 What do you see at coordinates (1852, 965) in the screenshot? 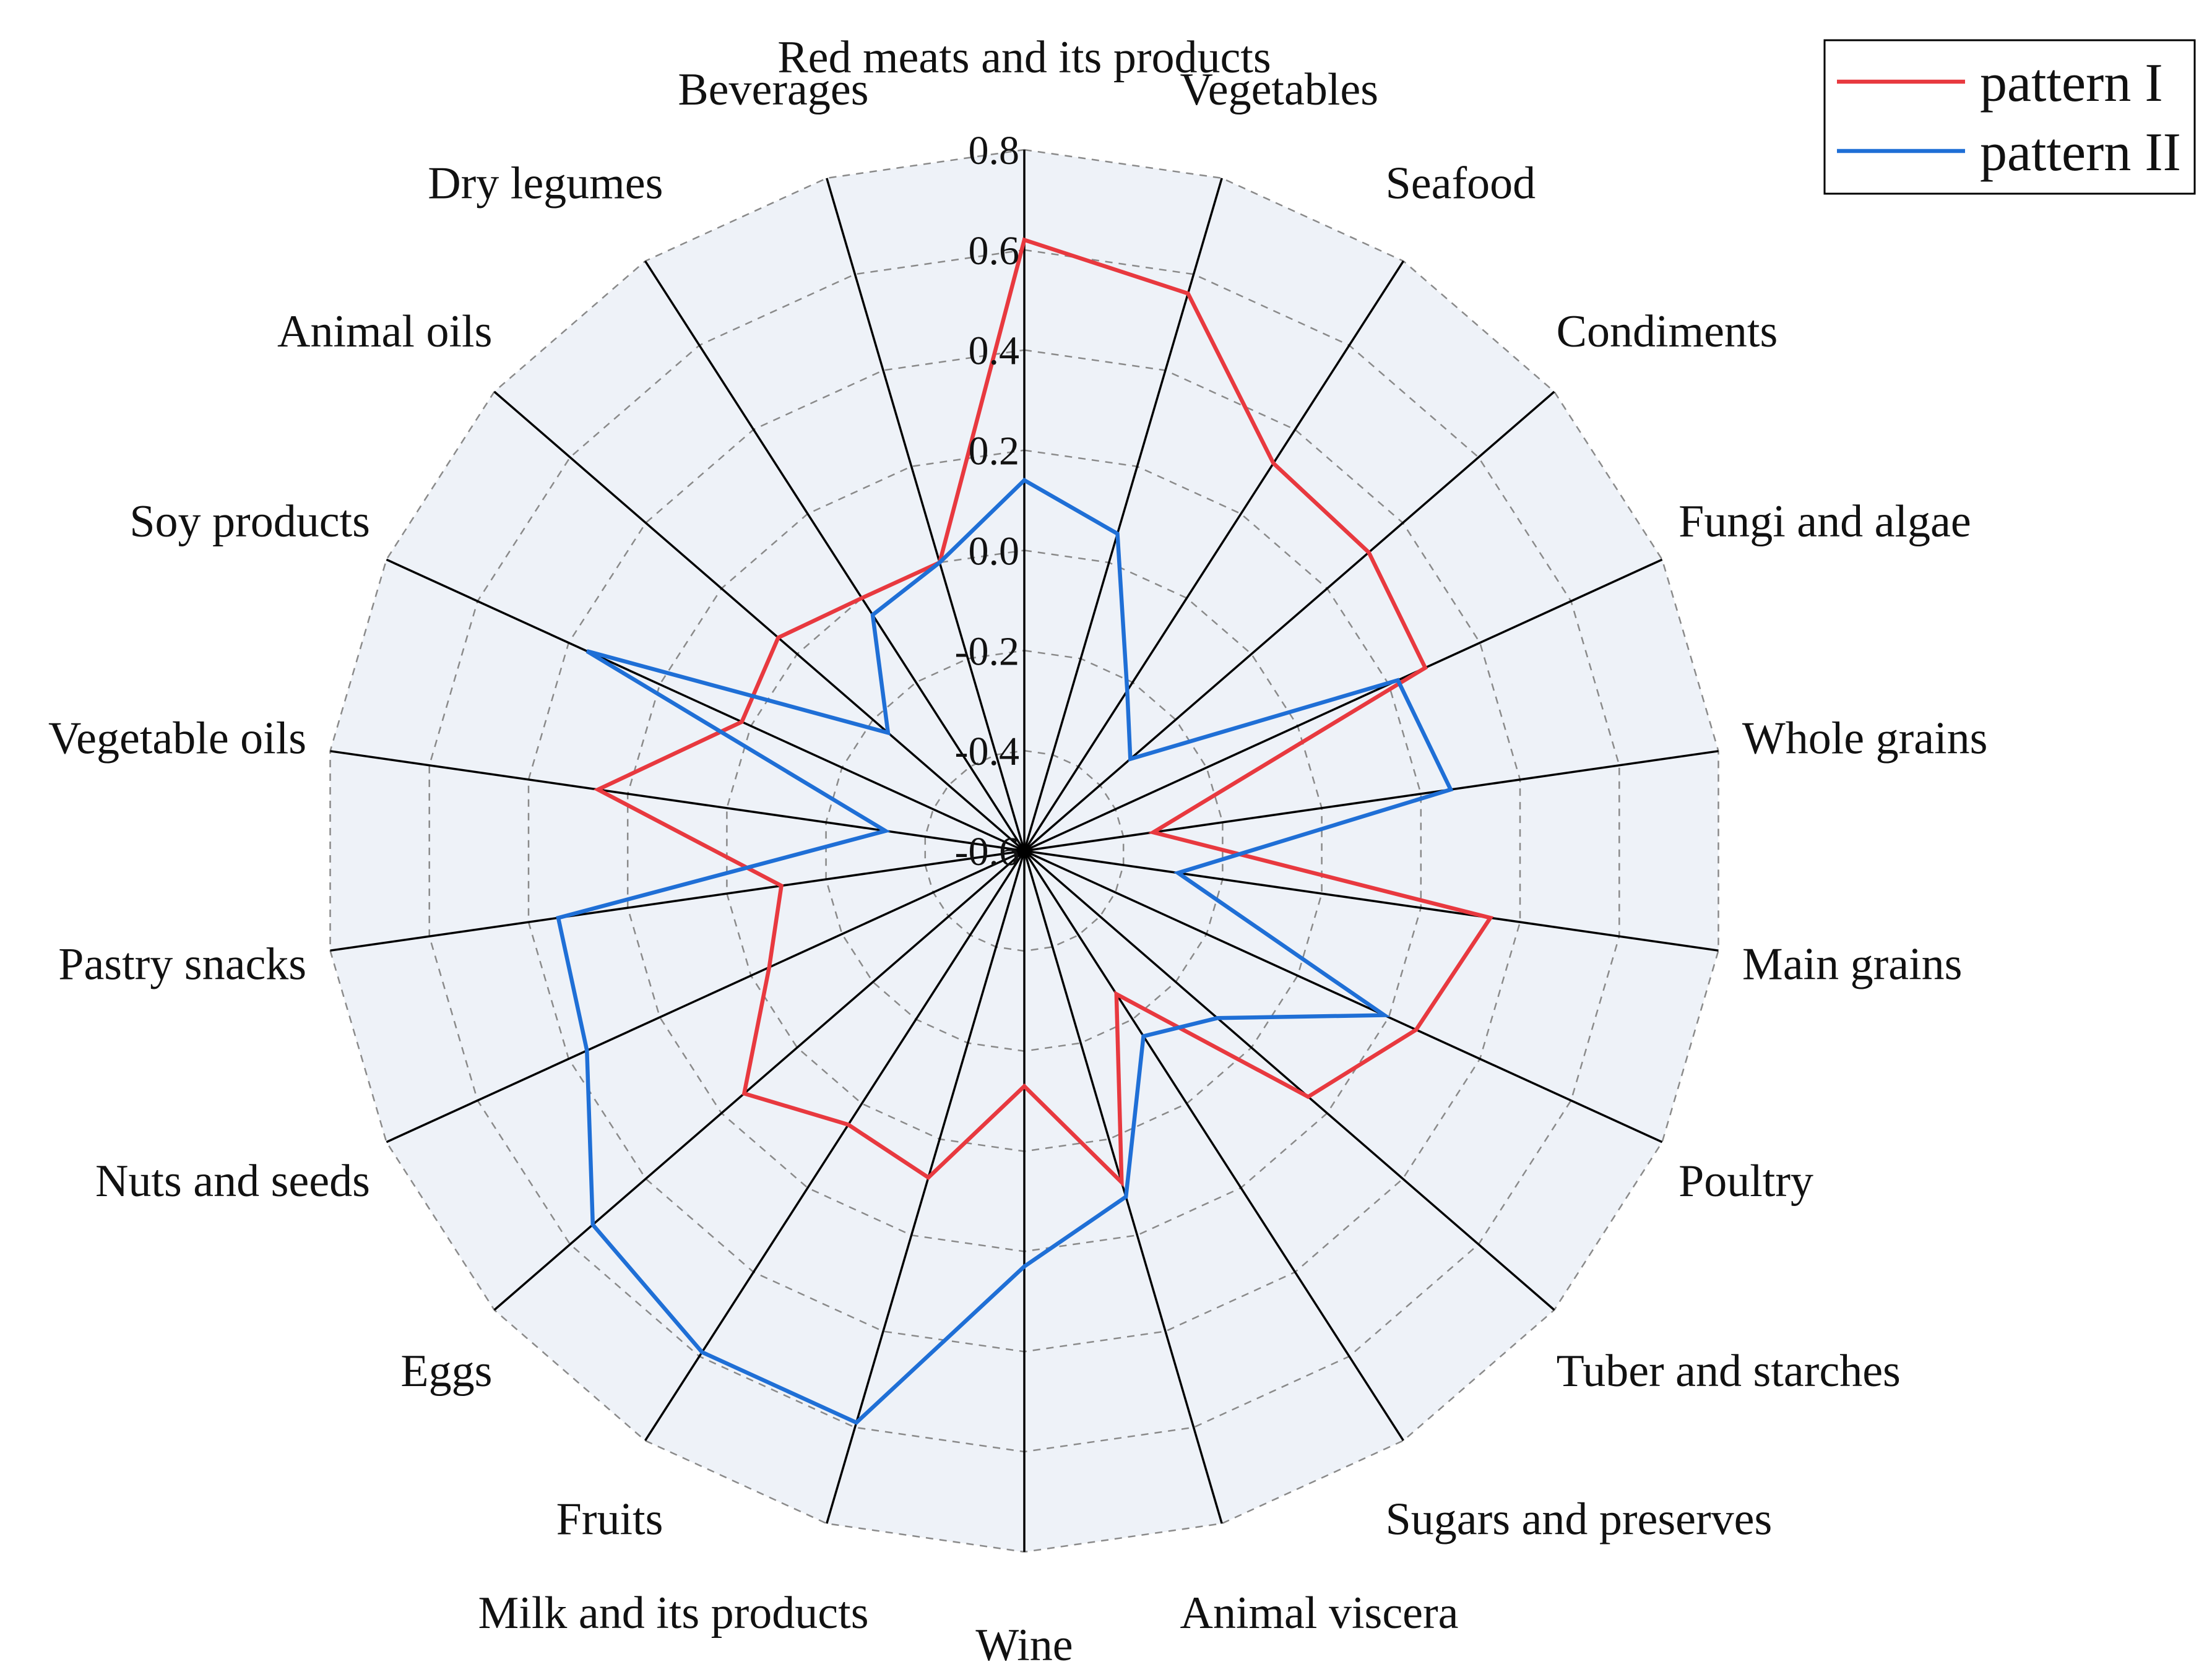
I see `category-label: Main grains` at bounding box center [1852, 965].